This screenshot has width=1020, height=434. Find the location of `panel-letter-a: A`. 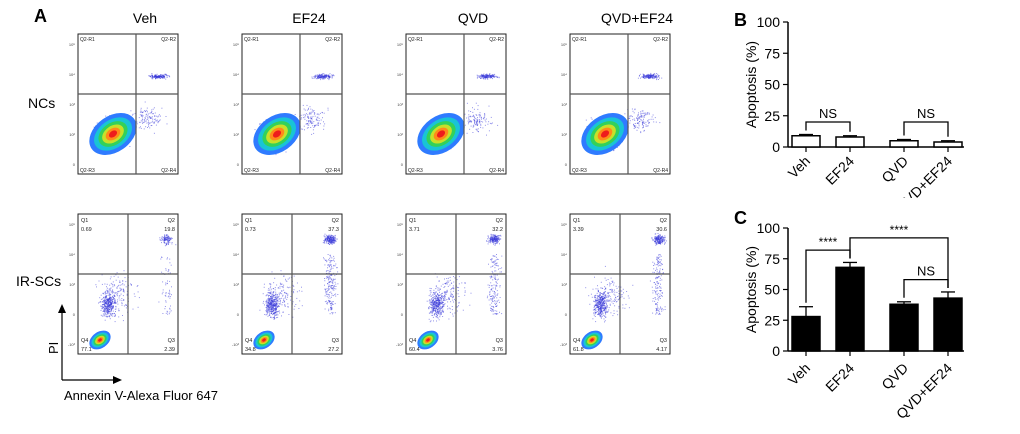

panel-letter-a: A is located at coordinates (40, 16).